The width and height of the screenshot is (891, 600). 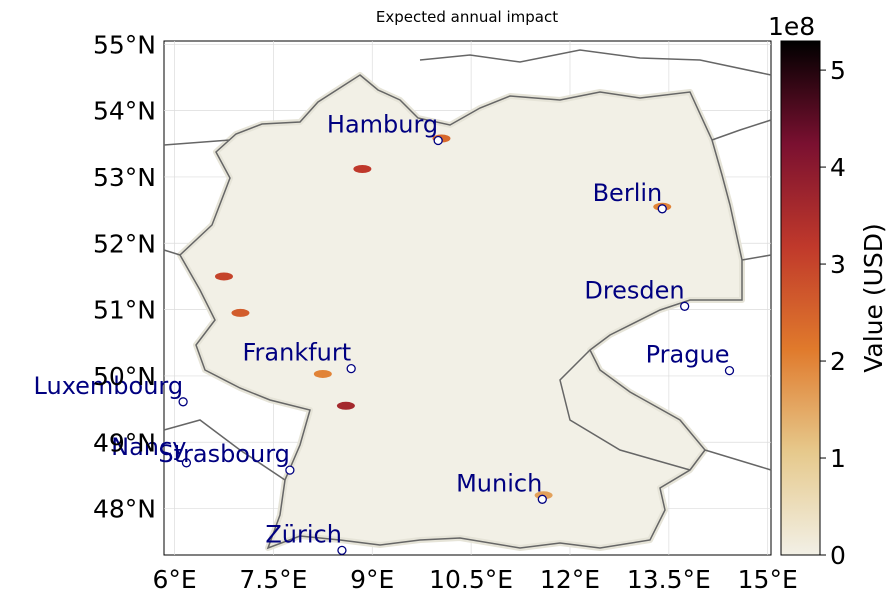 What do you see at coordinates (224, 454) in the screenshot?
I see `city-label: Strasbourg` at bounding box center [224, 454].